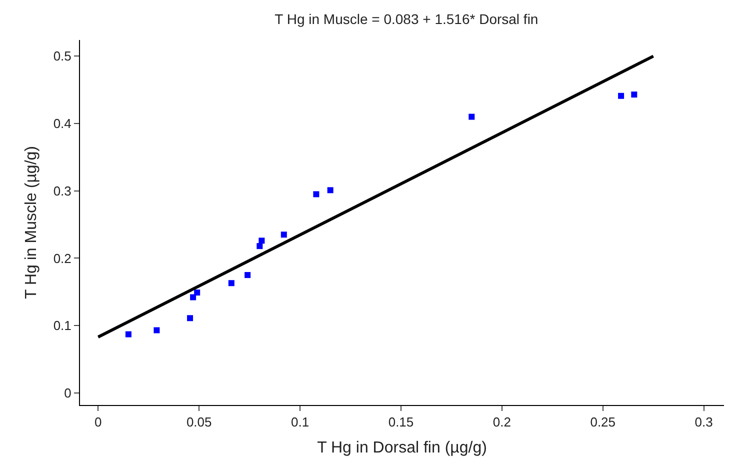 This screenshot has height=465, width=739. I want to click on x-tick-label: 0, so click(98, 422).